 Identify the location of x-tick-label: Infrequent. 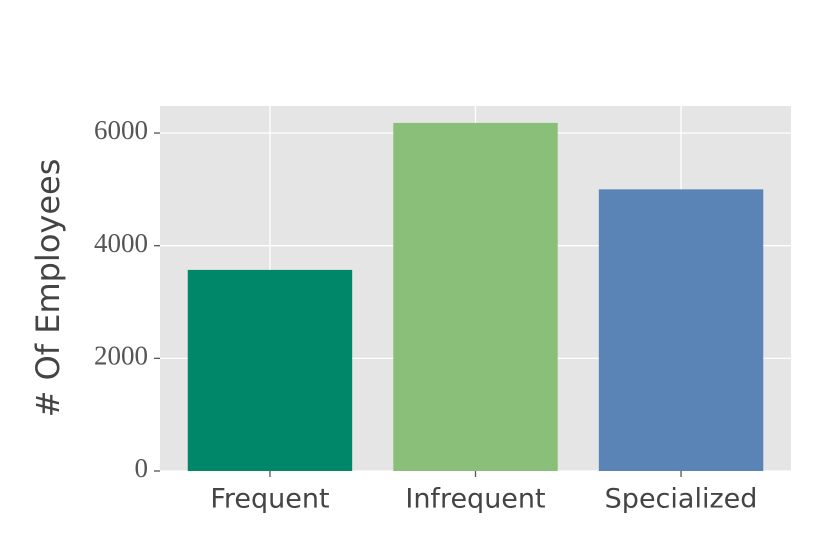
(475, 499).